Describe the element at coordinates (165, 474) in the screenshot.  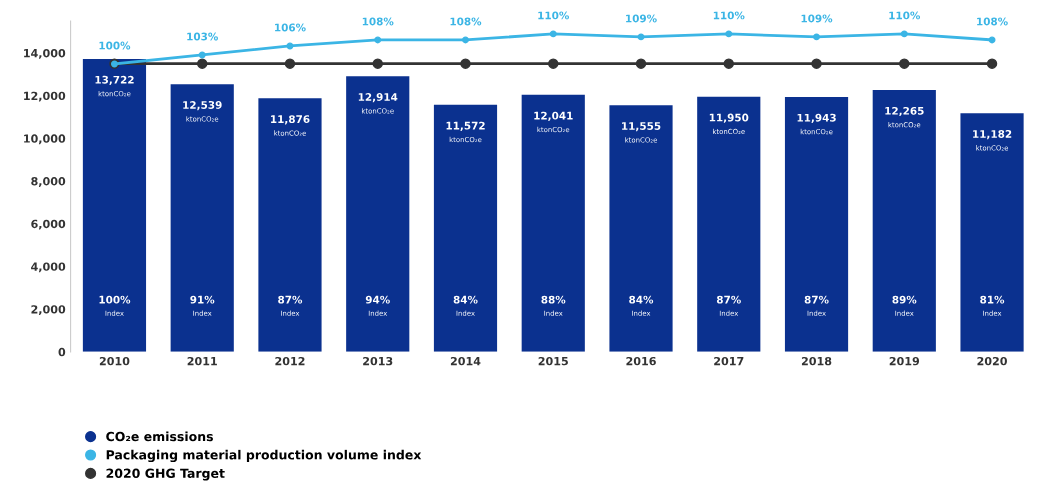
I see `legend-label: 2020 GHG Target` at that location.